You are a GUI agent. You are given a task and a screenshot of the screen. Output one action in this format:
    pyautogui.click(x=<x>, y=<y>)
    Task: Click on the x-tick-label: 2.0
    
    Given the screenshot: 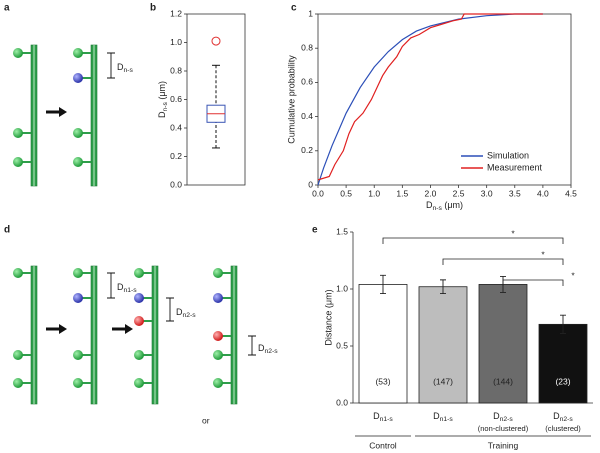 What is the action you would take?
    pyautogui.click(x=431, y=193)
    